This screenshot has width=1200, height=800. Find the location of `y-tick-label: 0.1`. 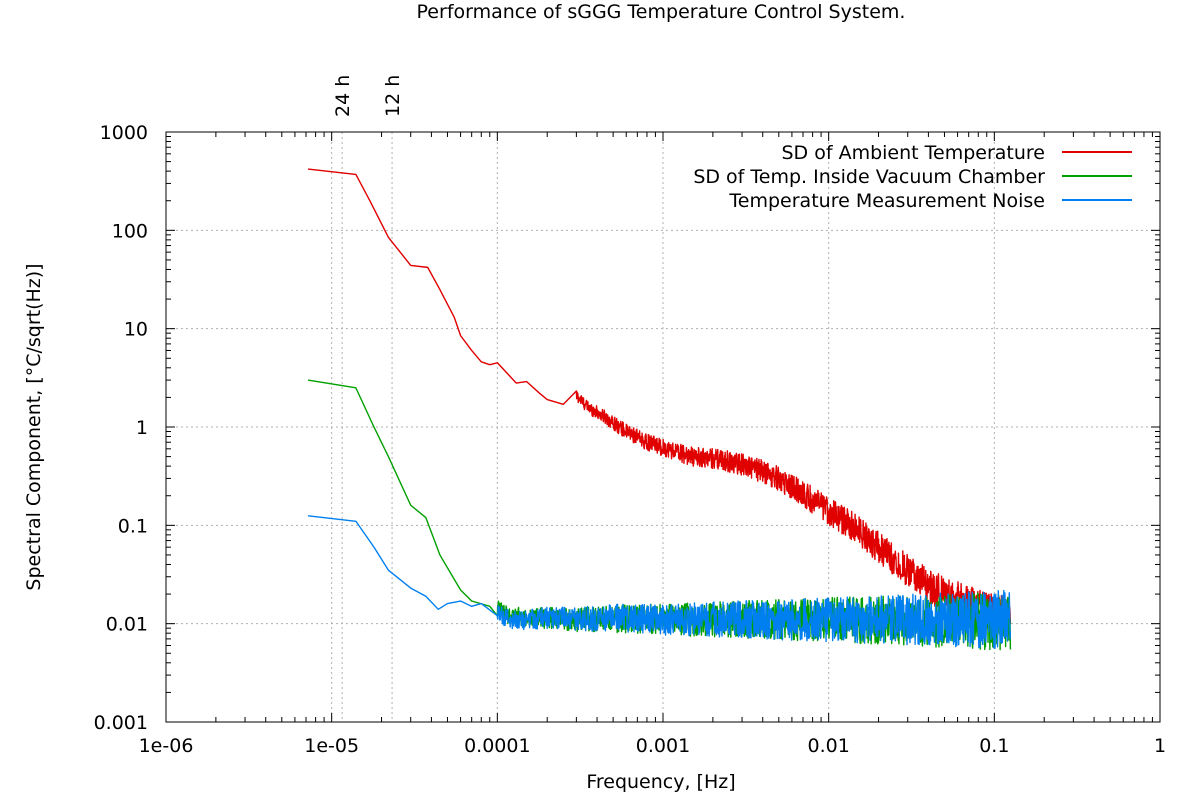

y-tick-label: 0.1 is located at coordinates (133, 526).